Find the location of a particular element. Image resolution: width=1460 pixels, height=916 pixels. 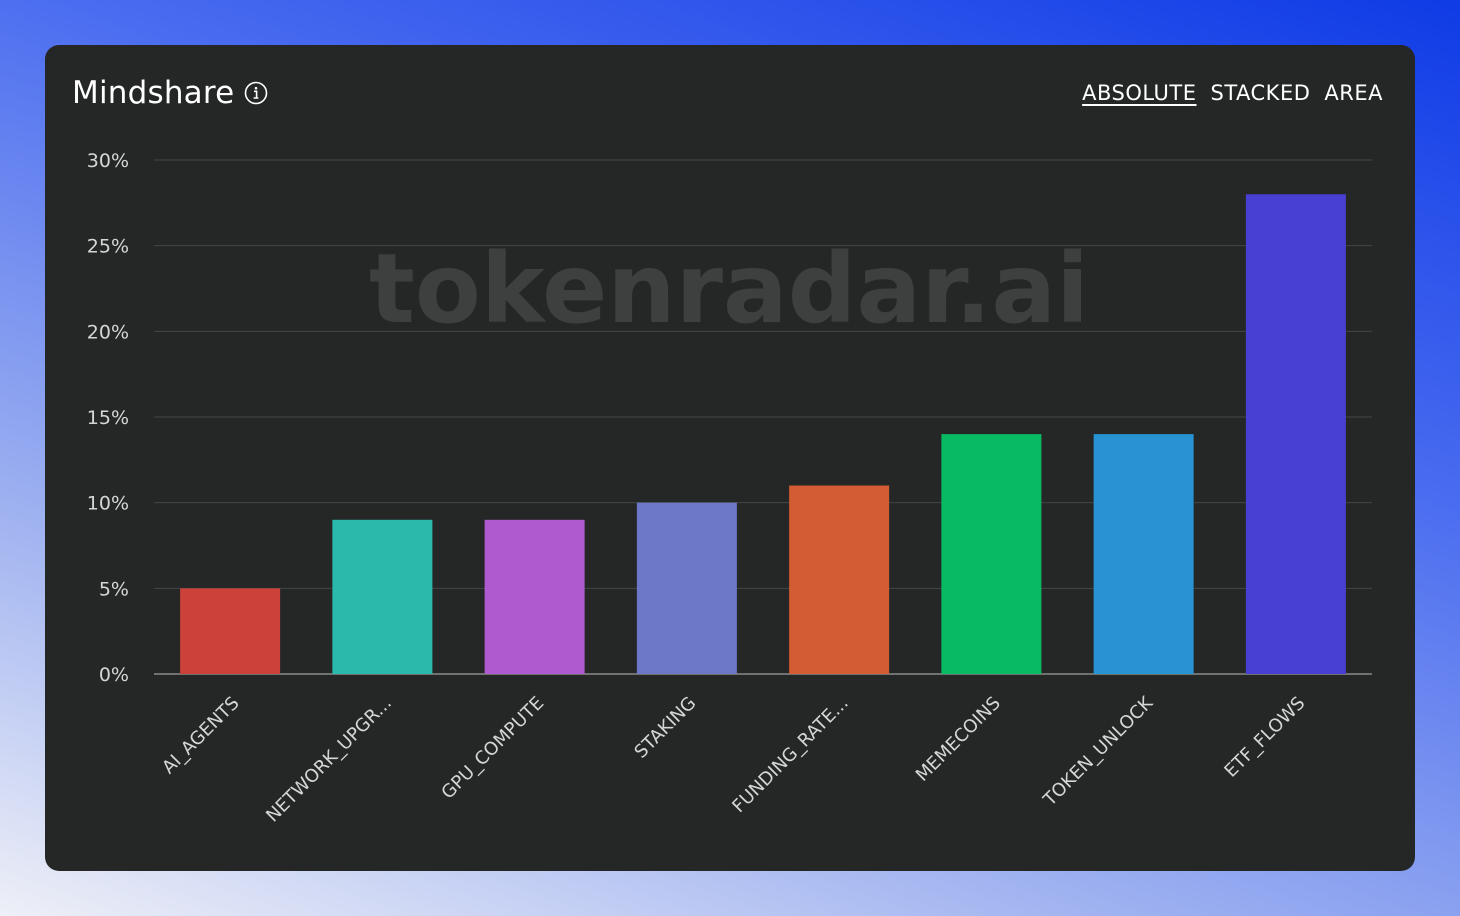

x-tick-label: ETF_FLOWS is located at coordinates (1264, 737).